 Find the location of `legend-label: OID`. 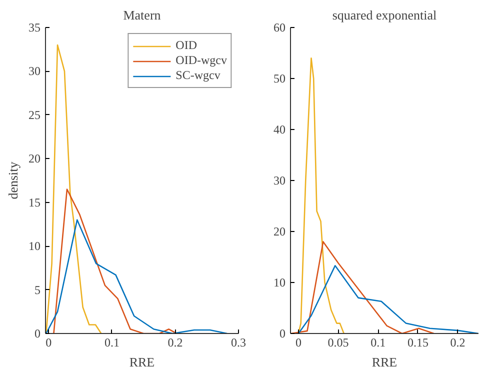

legend-label: OID is located at coordinates (186, 45).